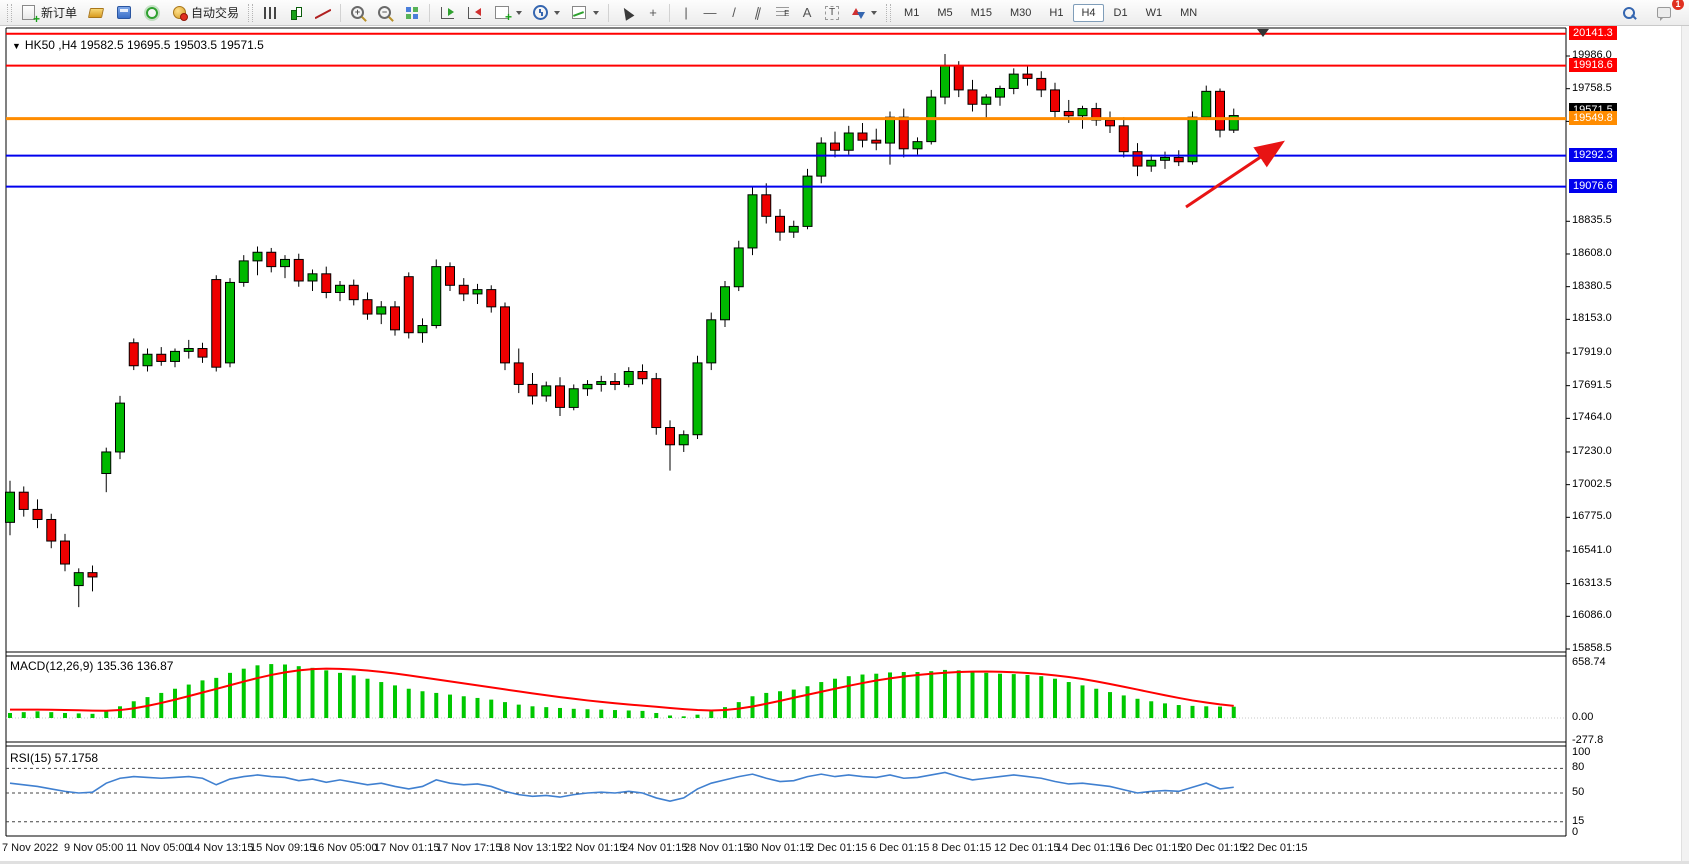  What do you see at coordinates (345, 848) in the screenshot?
I see `date-tick-label: 16 Nov 05:00` at bounding box center [345, 848].